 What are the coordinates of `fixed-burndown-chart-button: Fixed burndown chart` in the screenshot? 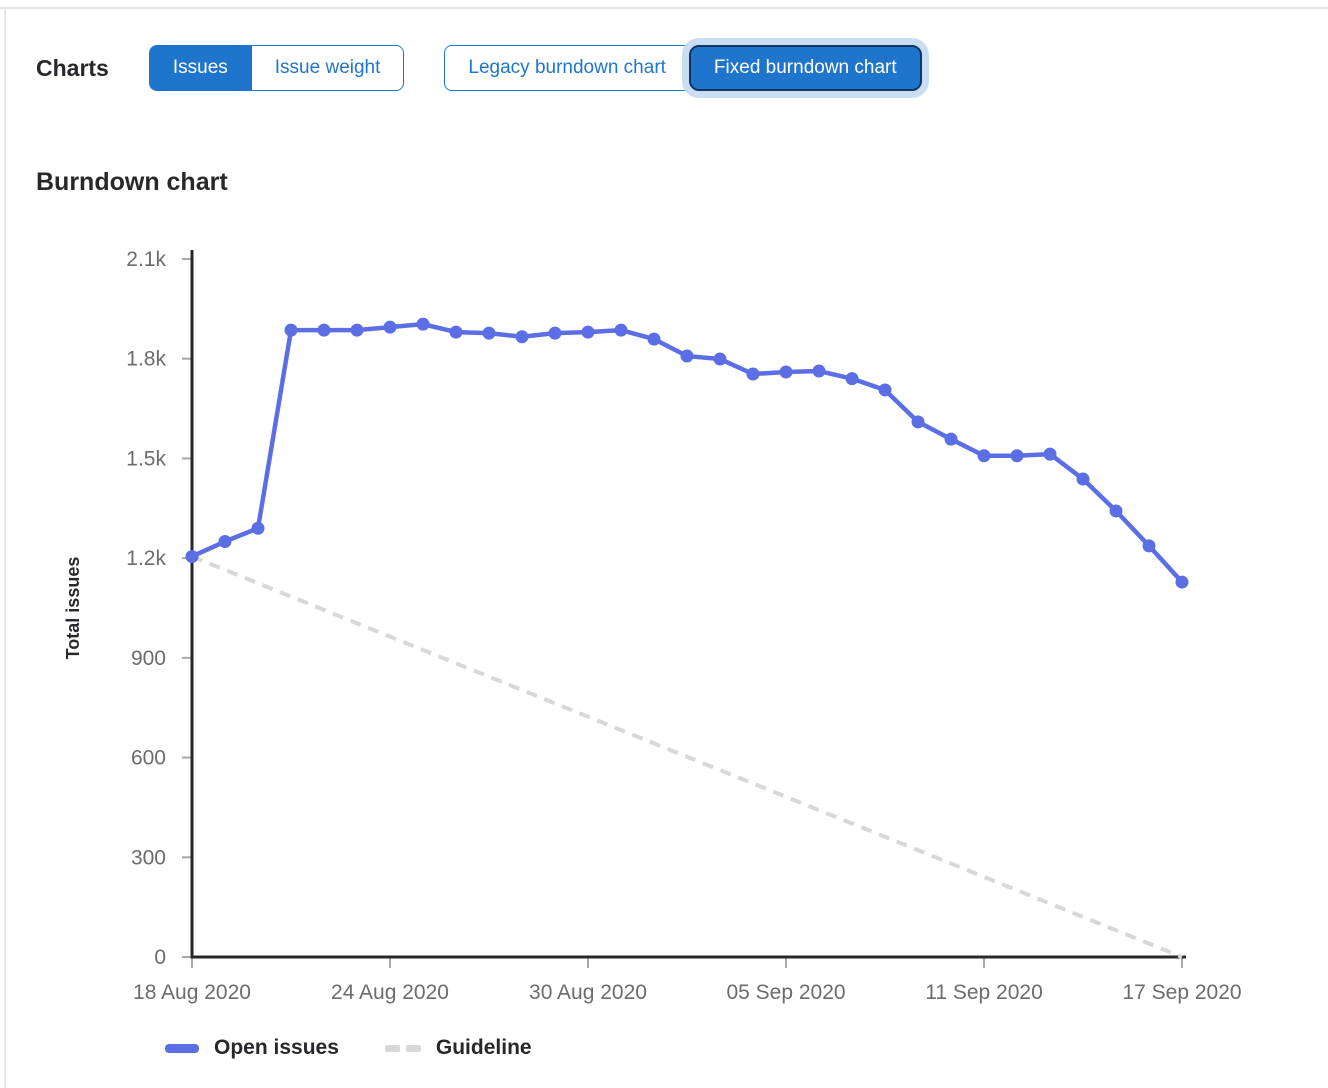 It's located at (805, 68).